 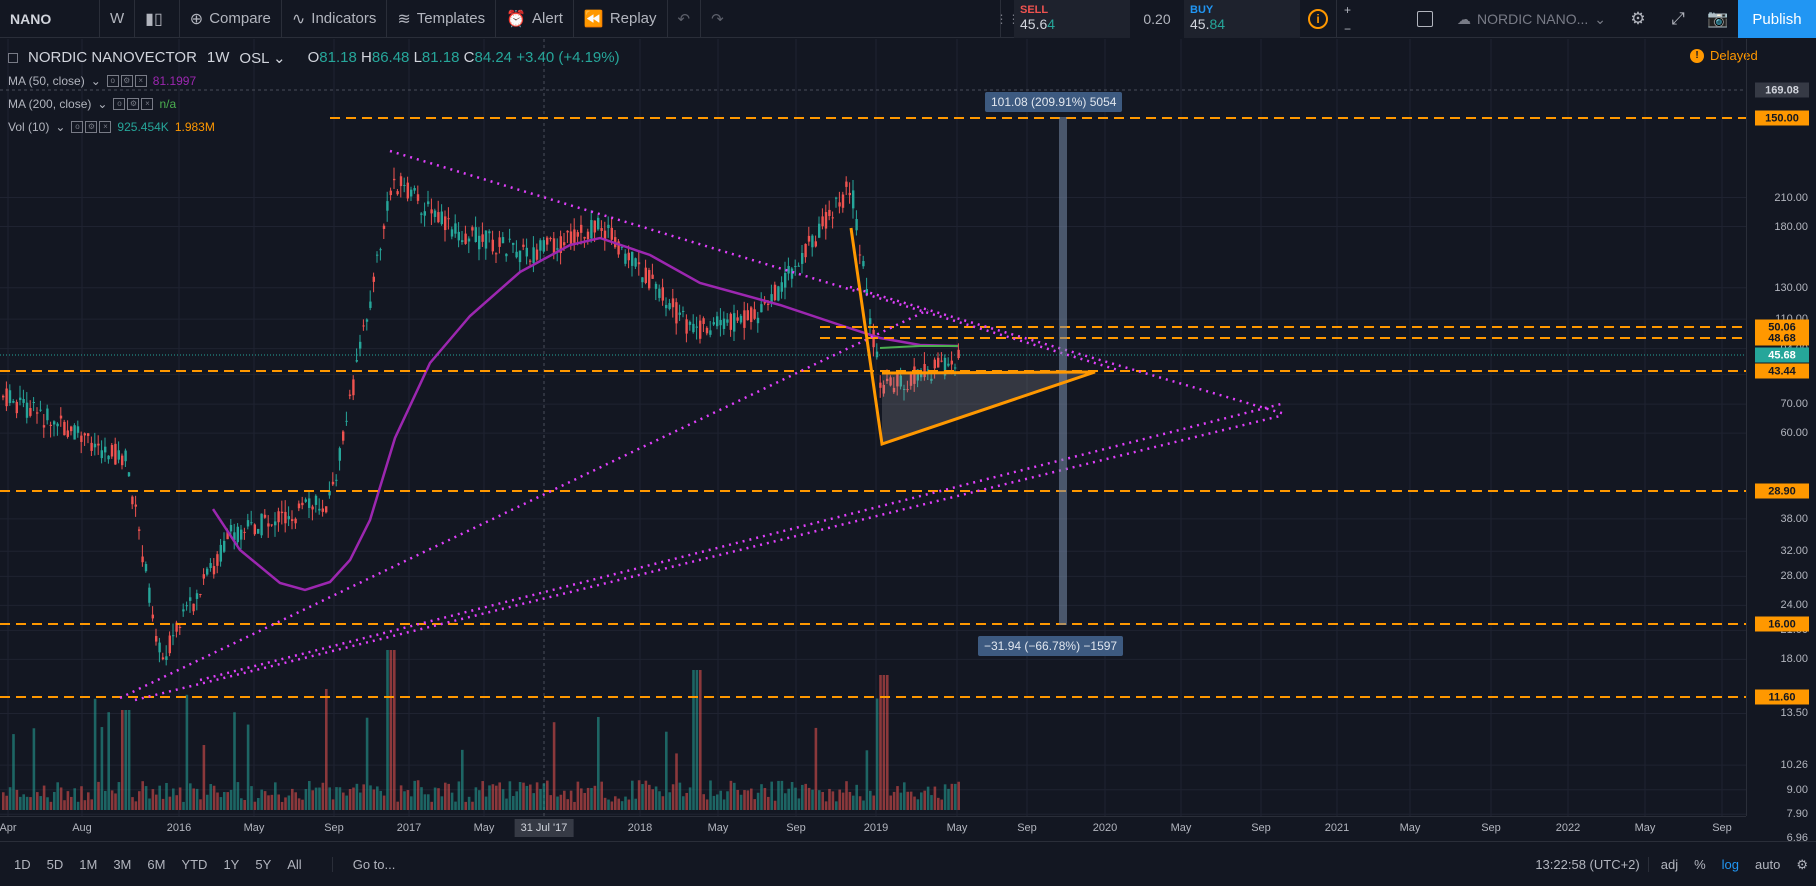 What do you see at coordinates (1678, 19) in the screenshot?
I see `fullscreen-button: ⤢` at bounding box center [1678, 19].